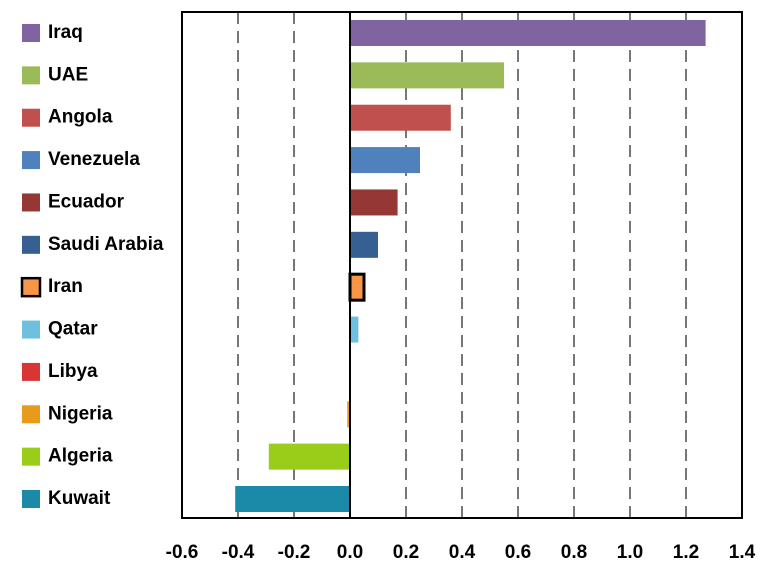 Image resolution: width=764 pixels, height=586 pixels. What do you see at coordinates (406, 552) in the screenshot?
I see `x-tick-label: 0.2` at bounding box center [406, 552].